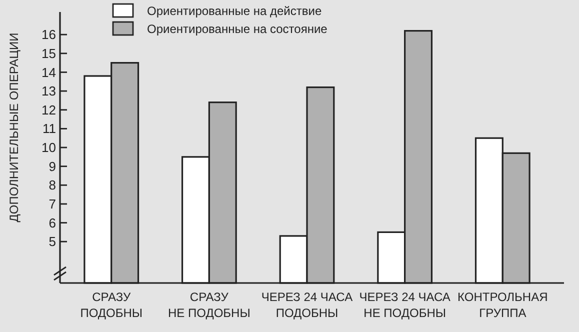  I want to click on y-tick-label: 6, so click(52, 222).